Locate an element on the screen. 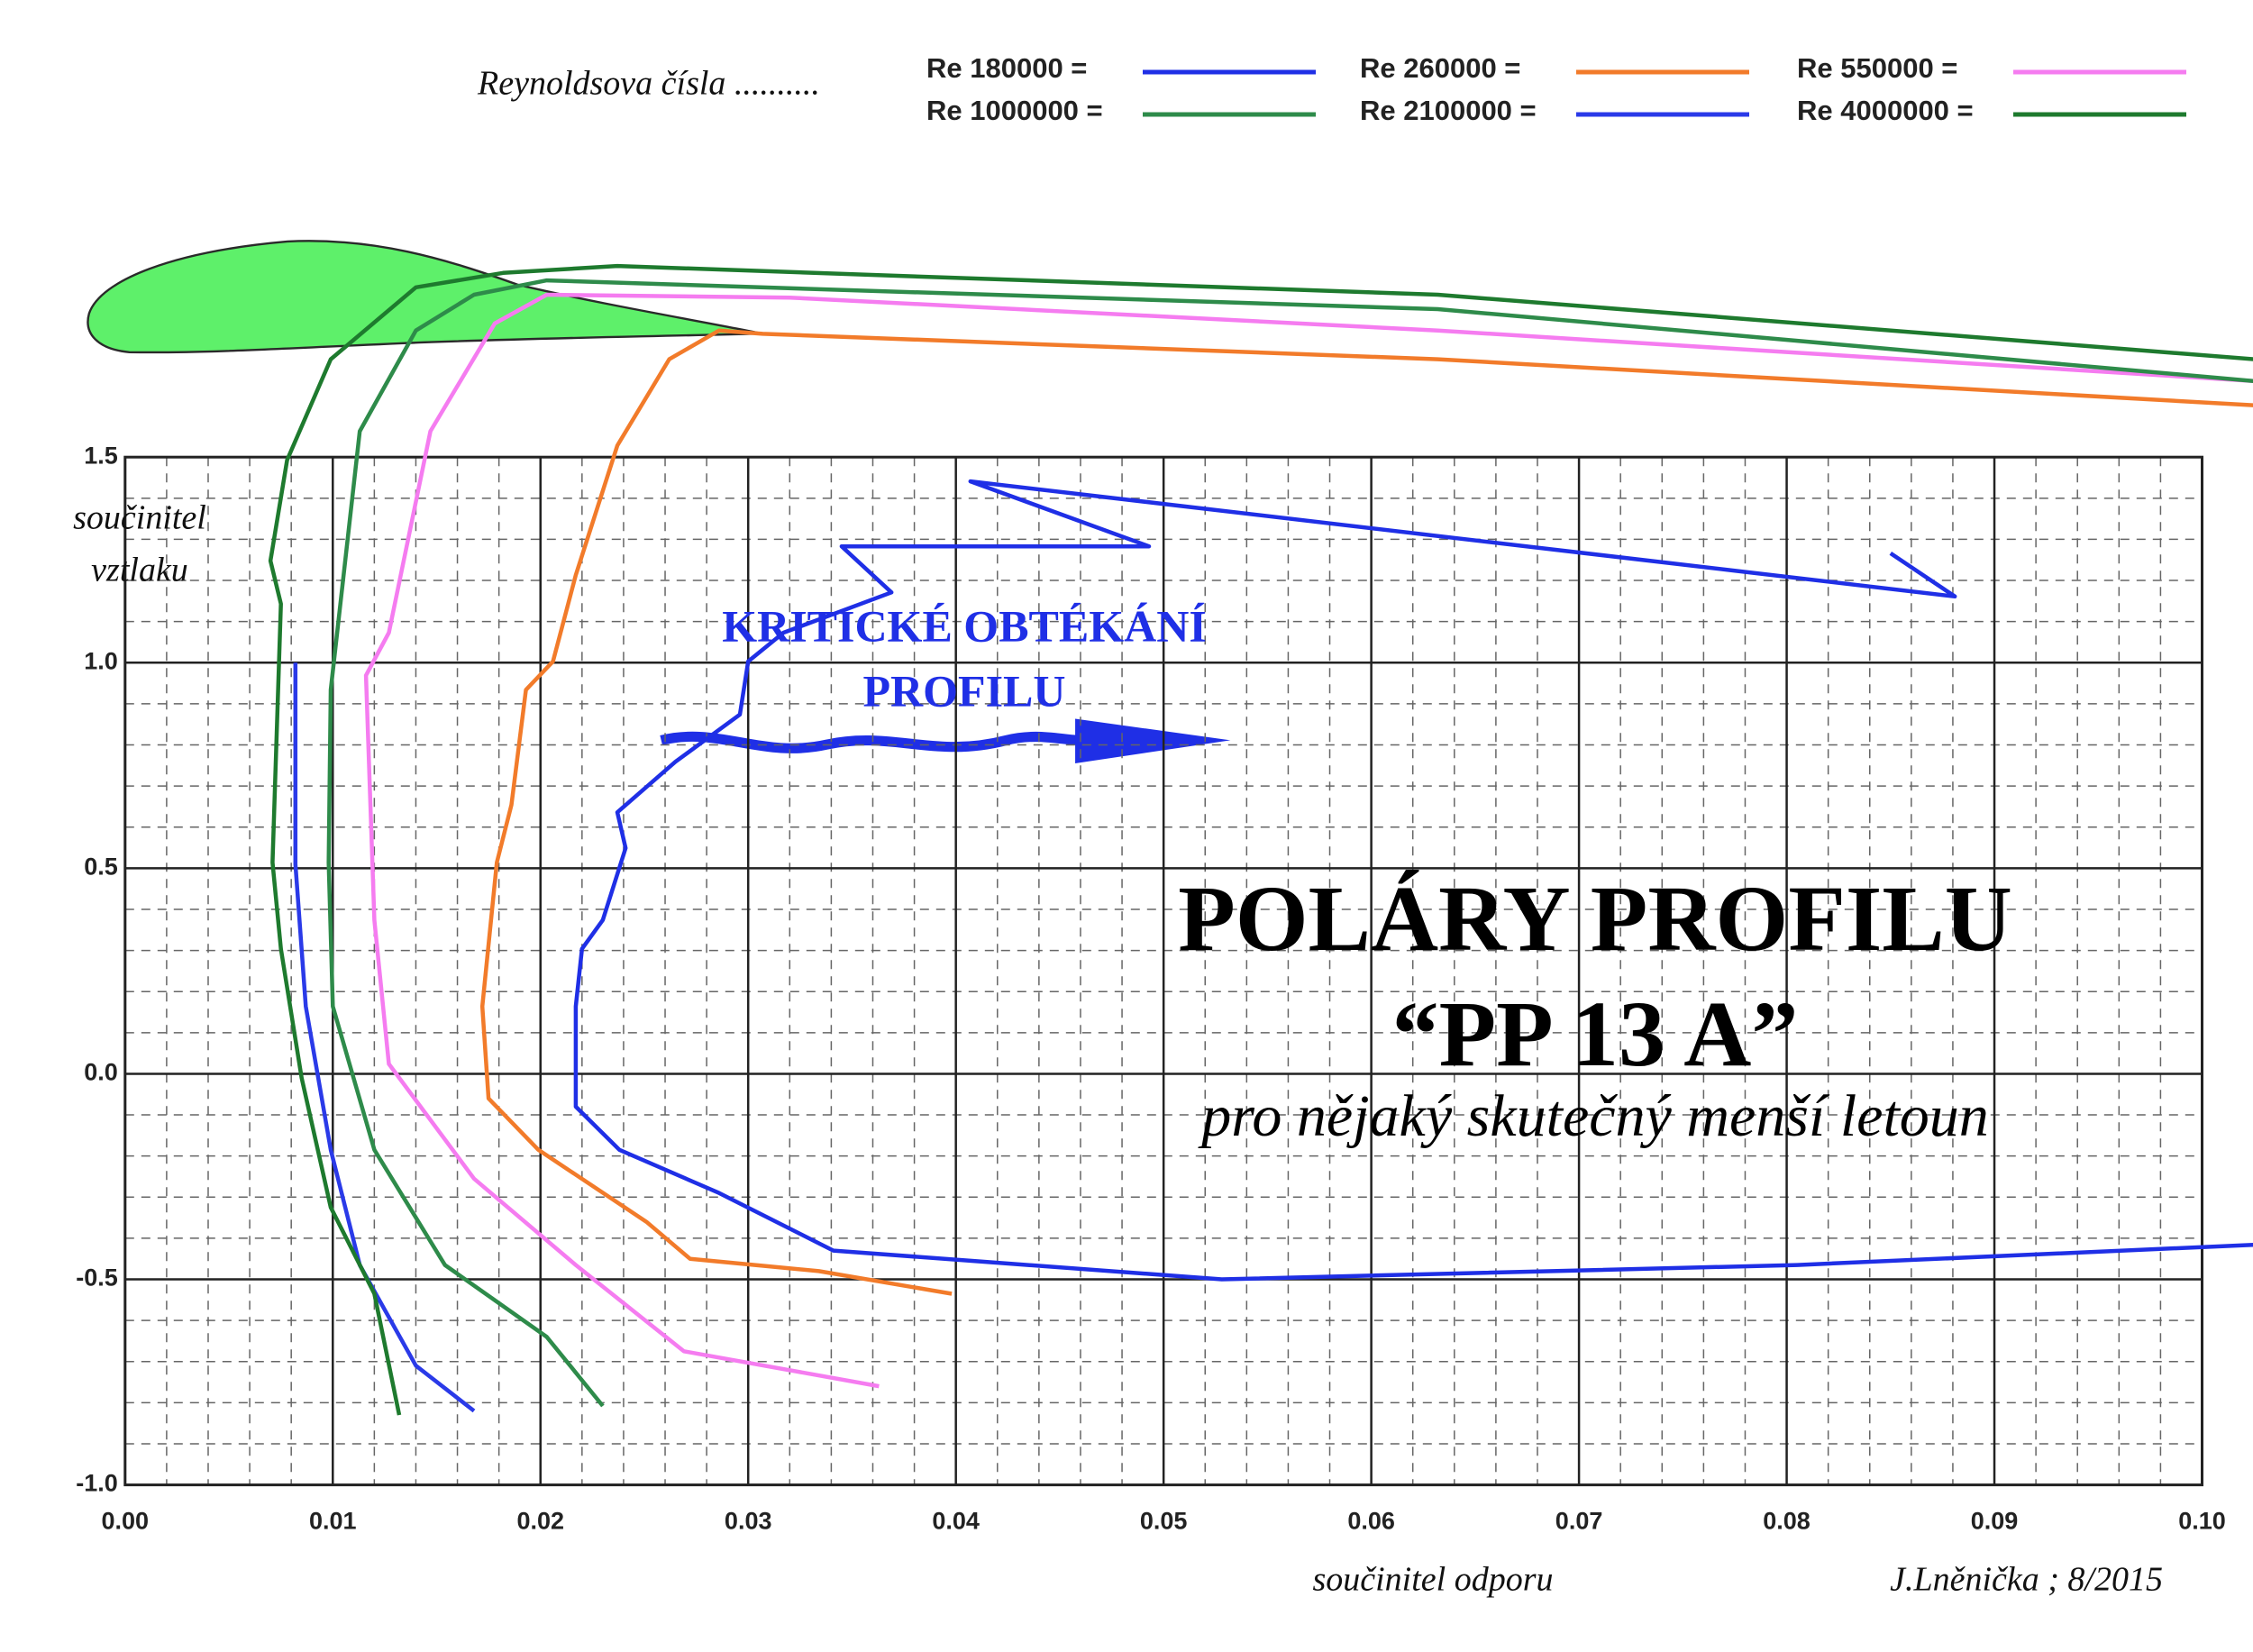 This screenshot has height=1652, width=2253. chart-title: POLÁRY PROFILU is located at coordinates (1595, 919).